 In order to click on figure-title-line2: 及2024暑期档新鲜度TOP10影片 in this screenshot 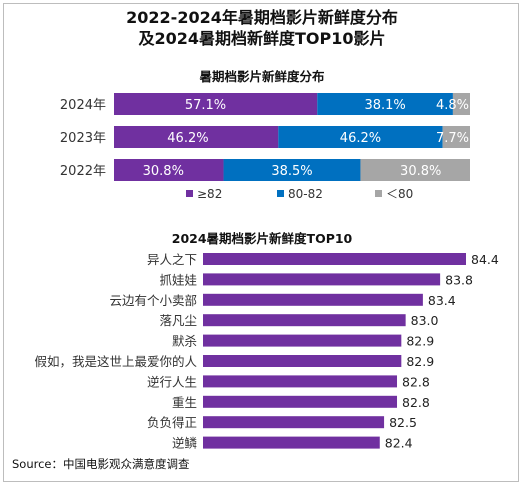, I will do `click(262, 38)`.